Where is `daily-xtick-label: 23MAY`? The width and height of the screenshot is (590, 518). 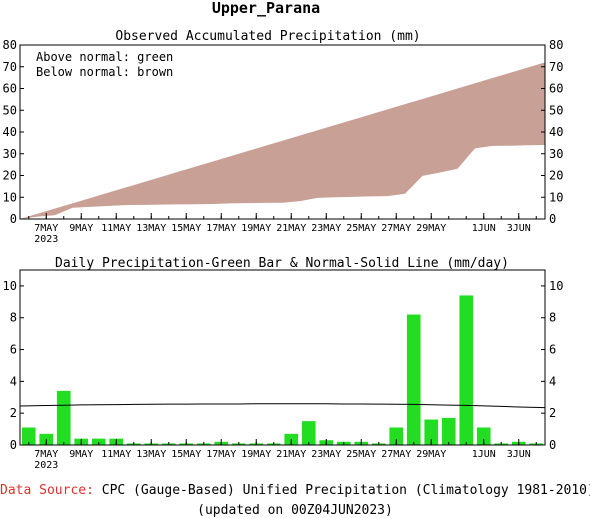
daily-xtick-label: 23MAY is located at coordinates (326, 454).